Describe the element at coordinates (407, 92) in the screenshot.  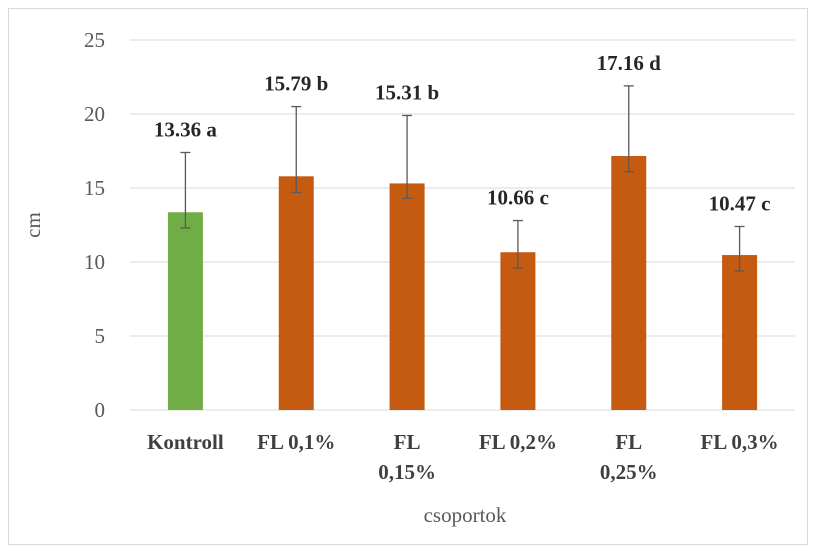
I see `data-label: 15.31 b` at that location.